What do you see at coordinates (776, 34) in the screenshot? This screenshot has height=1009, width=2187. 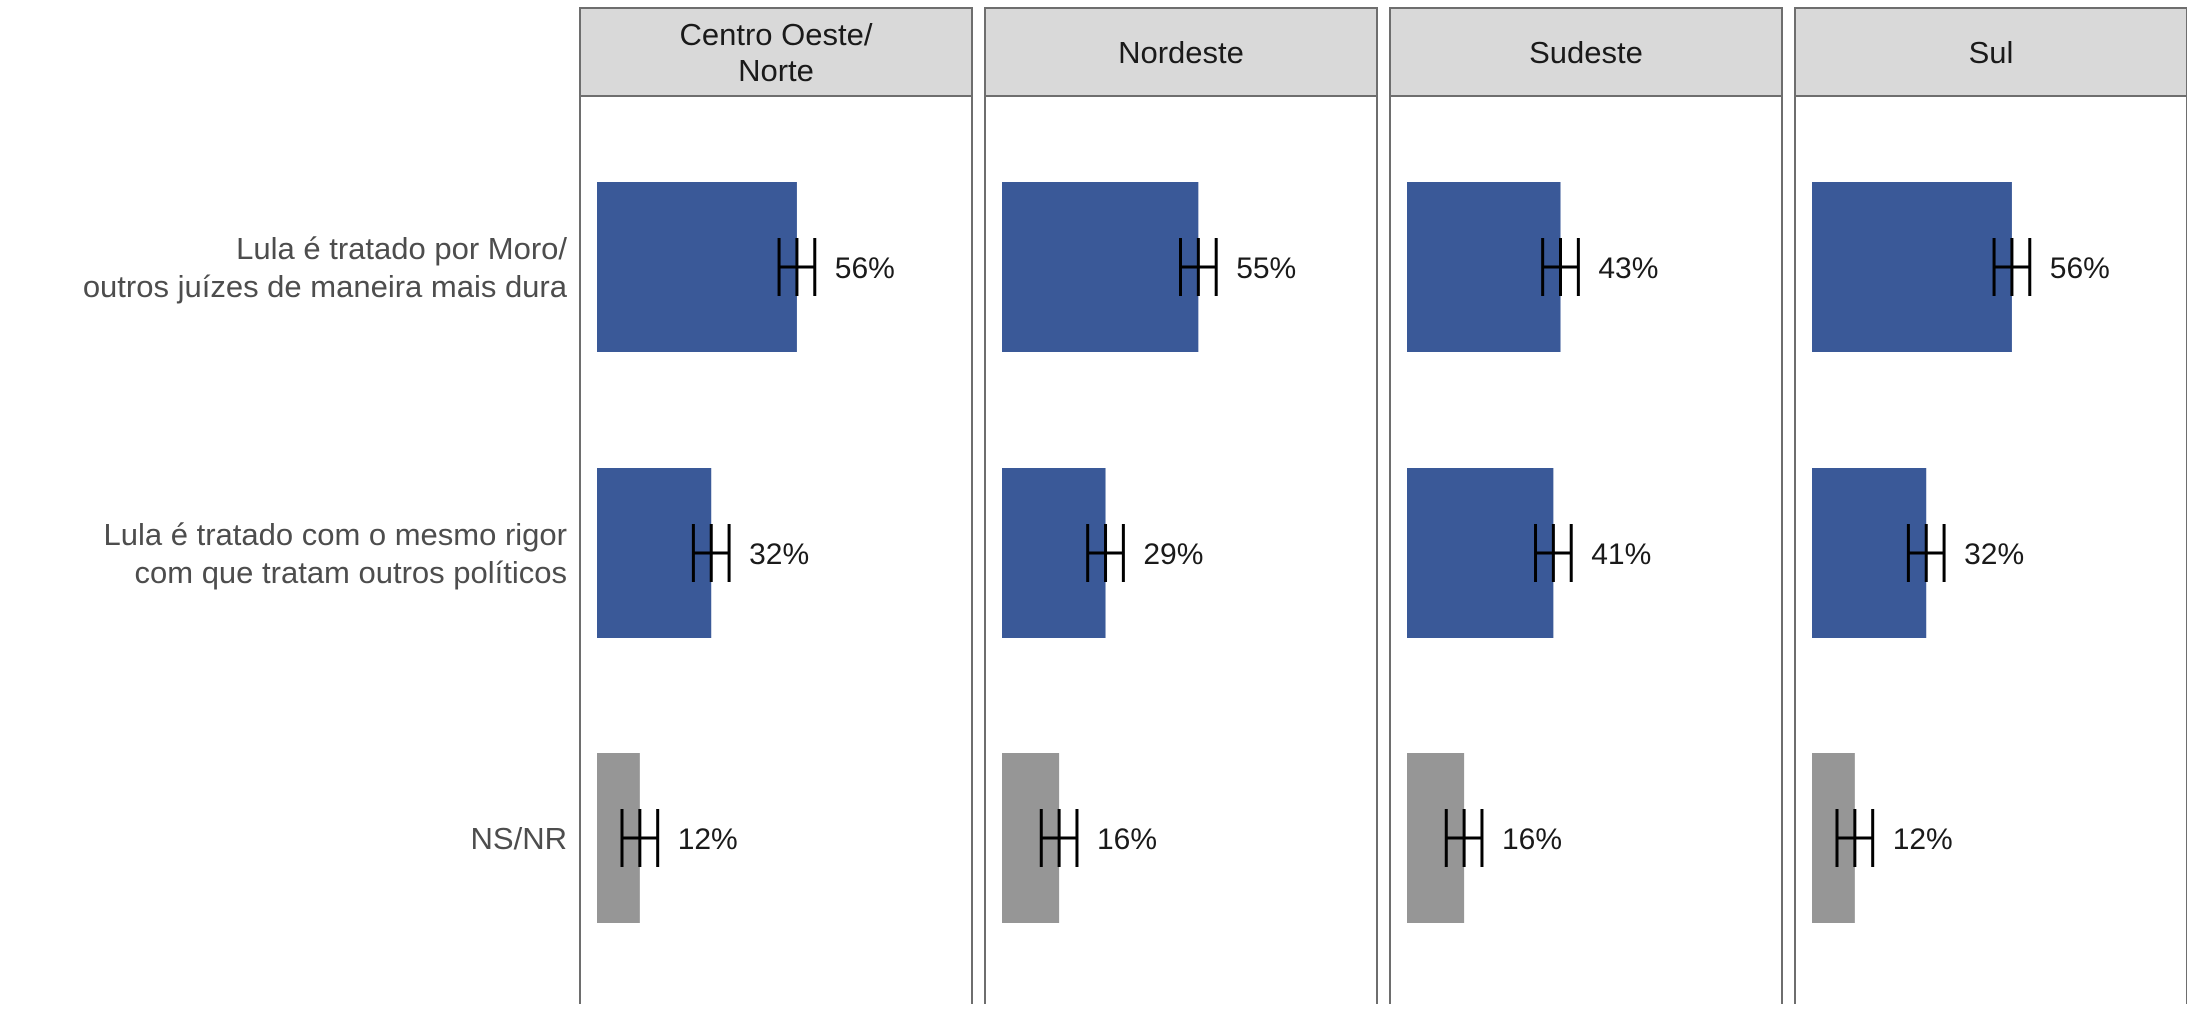 I see `panel-title-line: Centro Oeste/` at bounding box center [776, 34].